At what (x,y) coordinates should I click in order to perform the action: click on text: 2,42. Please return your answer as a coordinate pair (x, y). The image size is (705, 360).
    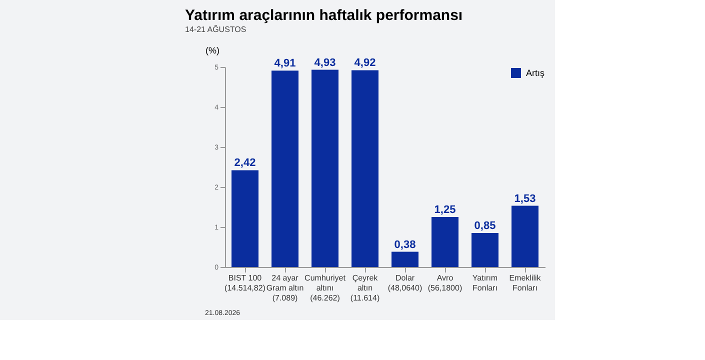
    Looking at the image, I should click on (245, 163).